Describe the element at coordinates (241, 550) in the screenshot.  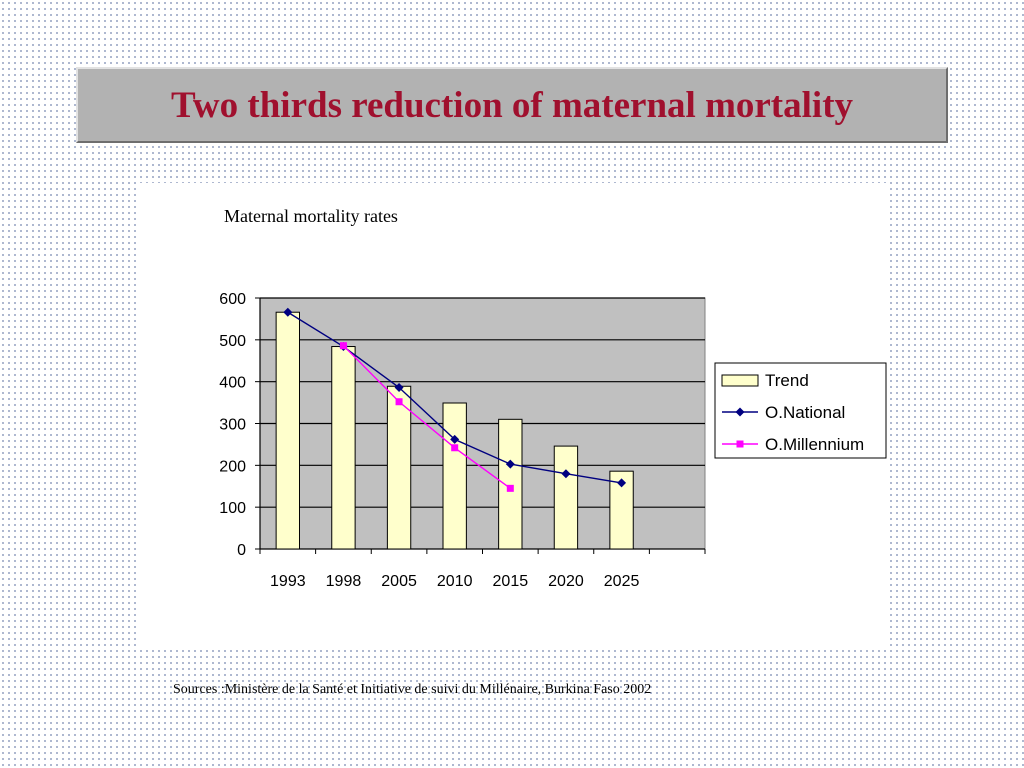
I see `y-tick-label: 0` at that location.